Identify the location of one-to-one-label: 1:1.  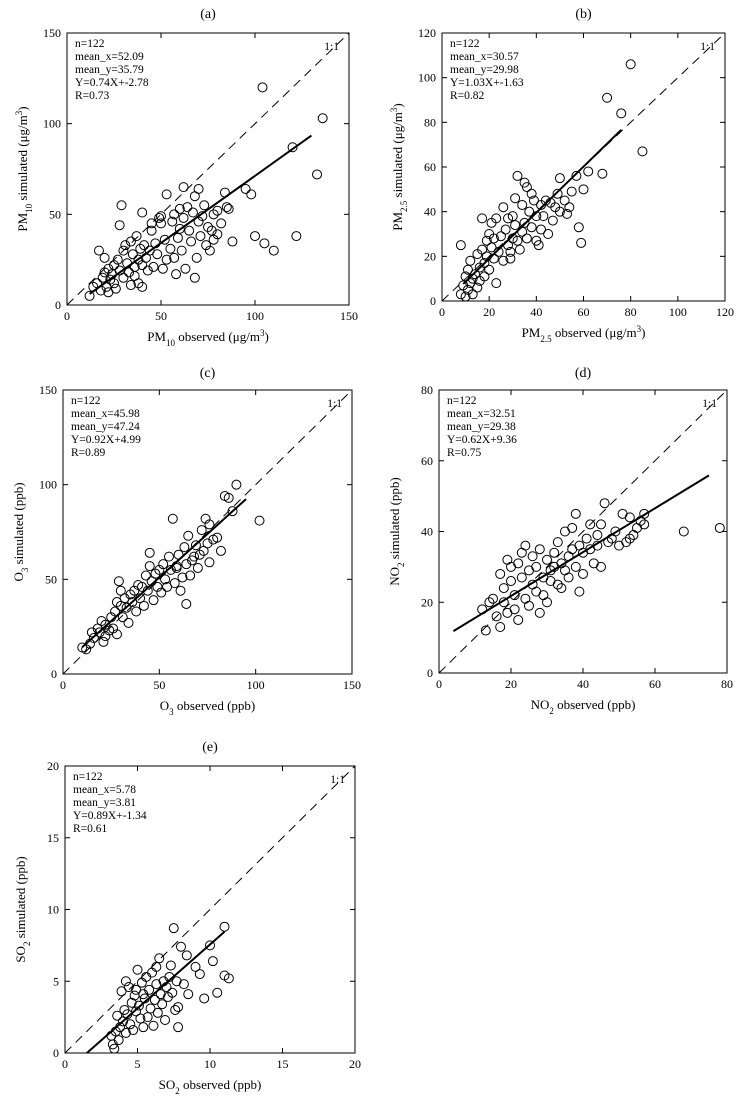
(331, 47).